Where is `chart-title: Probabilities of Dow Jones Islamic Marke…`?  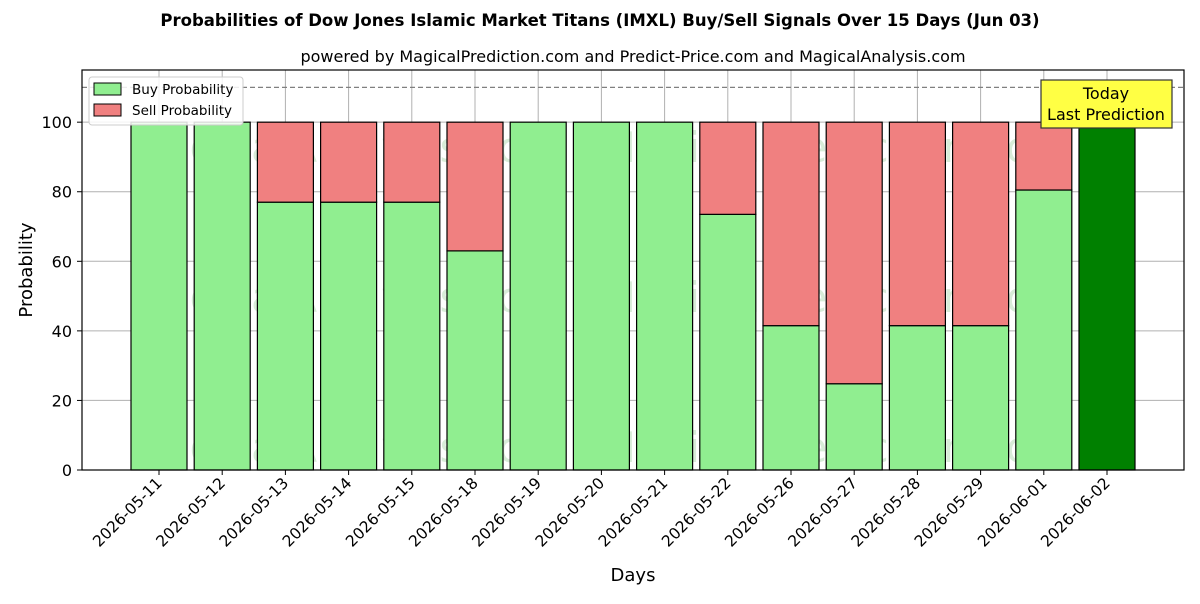
chart-title: Probabilities of Dow Jones Islamic Marke… is located at coordinates (599, 20).